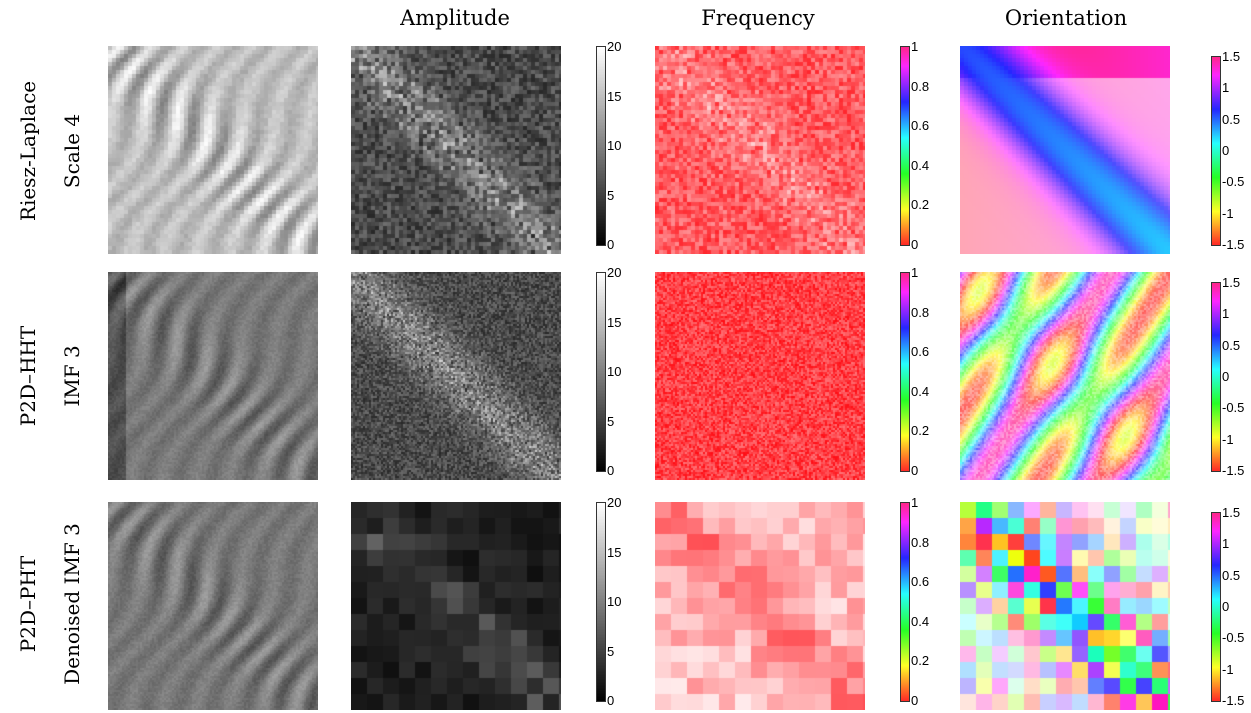 This screenshot has height=713, width=1251. What do you see at coordinates (915, 470) in the screenshot?
I see `row-1-frequency-tick-label: 0` at bounding box center [915, 470].